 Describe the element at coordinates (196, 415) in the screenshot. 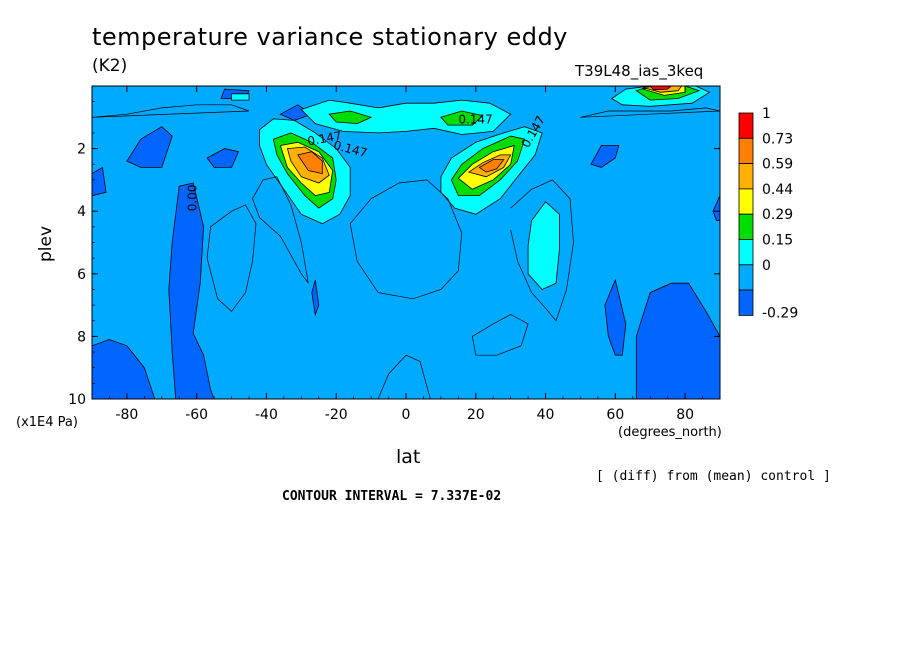

I see `x-tick-label: -60` at that location.